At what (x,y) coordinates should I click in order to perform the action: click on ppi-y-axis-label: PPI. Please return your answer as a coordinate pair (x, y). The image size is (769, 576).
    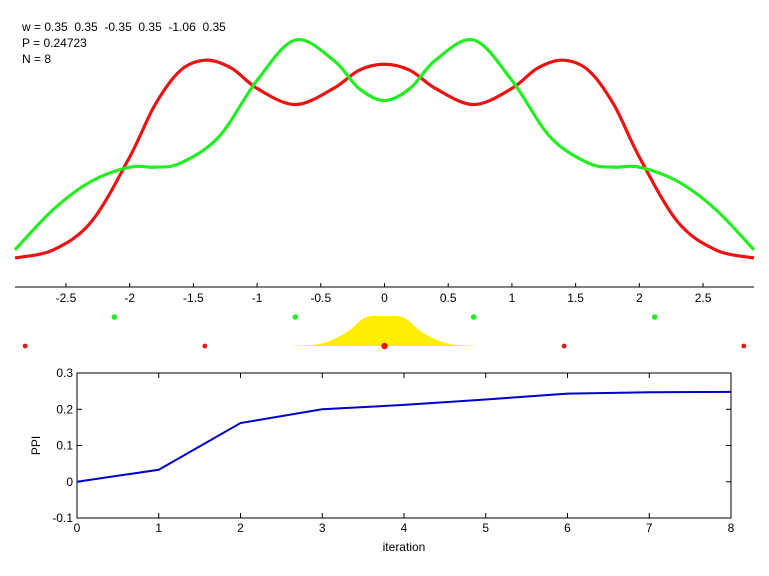
    Looking at the image, I should click on (36, 445).